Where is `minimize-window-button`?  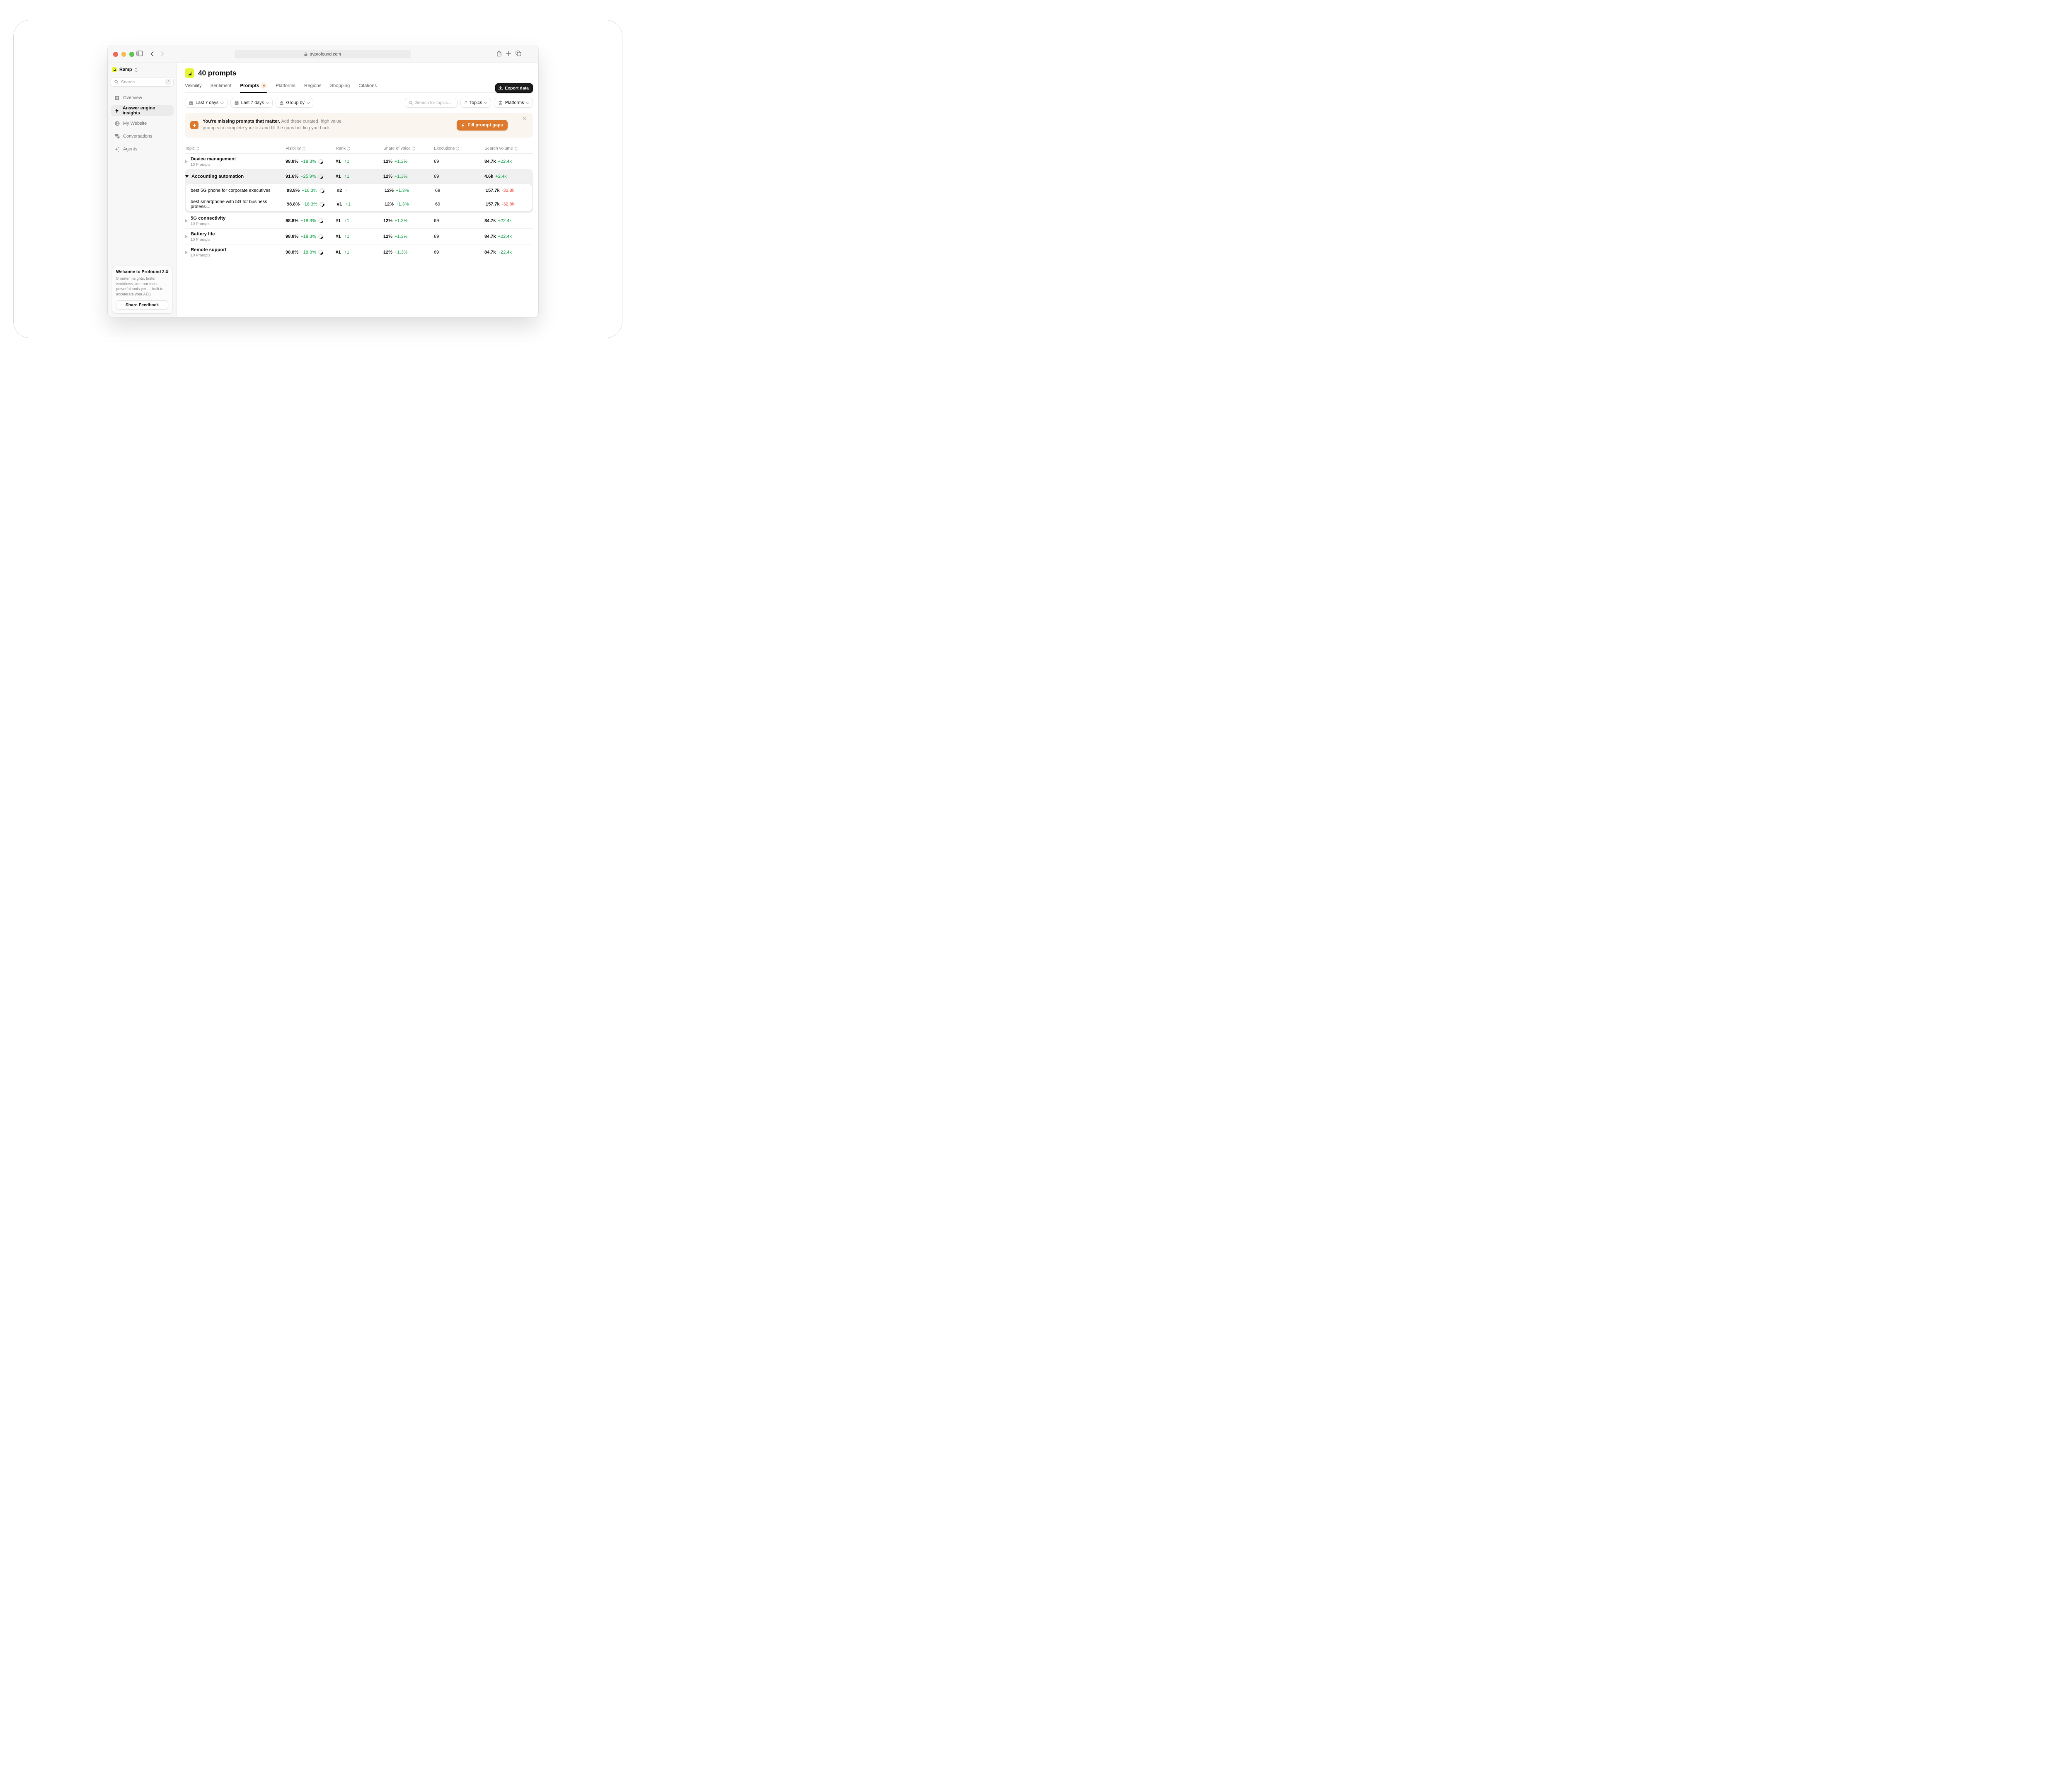 minimize-window-button is located at coordinates (123, 55).